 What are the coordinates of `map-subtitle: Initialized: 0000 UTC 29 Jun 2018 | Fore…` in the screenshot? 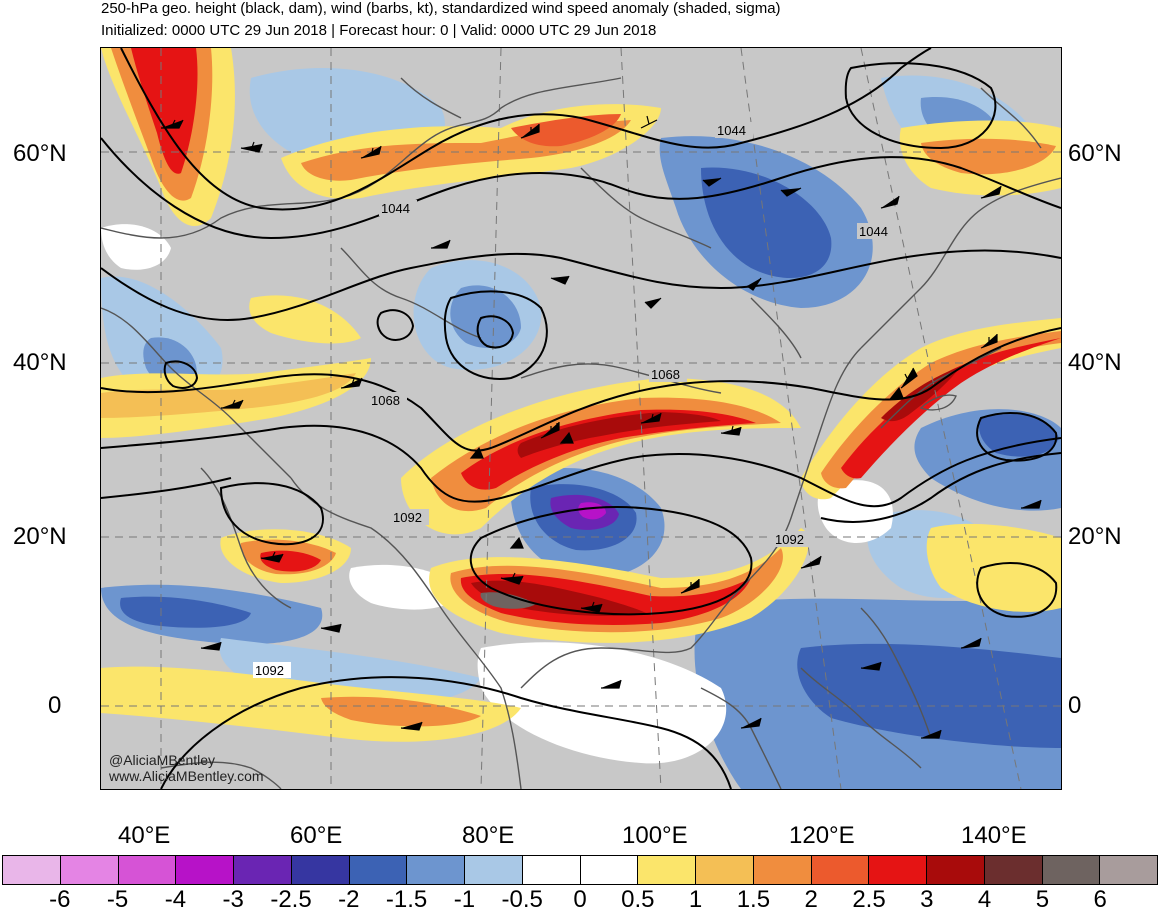 It's located at (379, 30).